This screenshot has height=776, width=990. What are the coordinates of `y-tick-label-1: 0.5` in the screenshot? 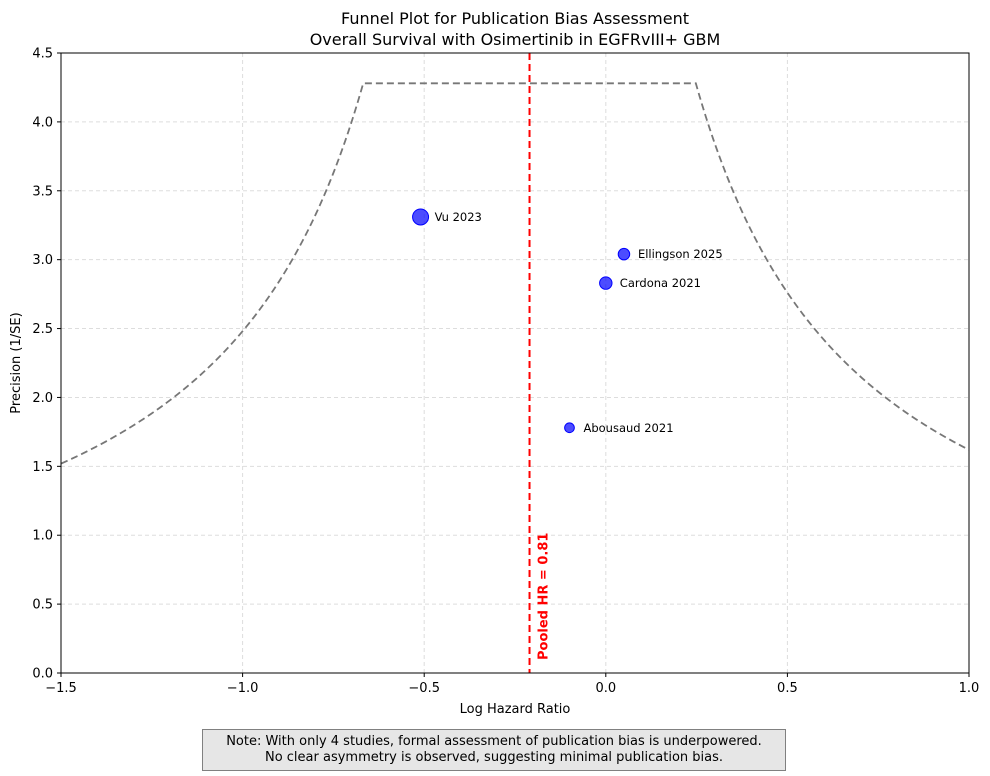 It's located at (42, 605).